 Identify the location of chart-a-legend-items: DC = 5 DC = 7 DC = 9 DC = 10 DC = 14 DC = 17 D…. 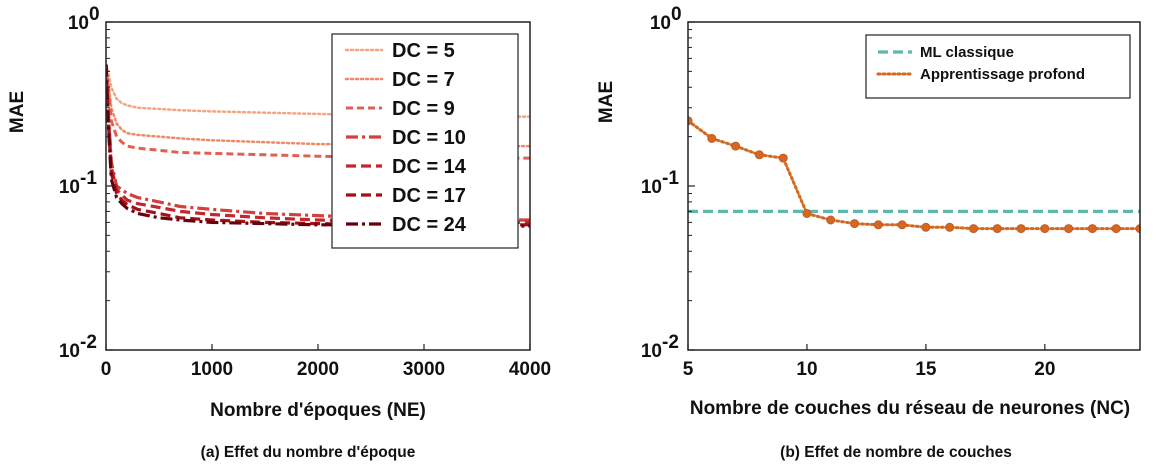
(405, 138).